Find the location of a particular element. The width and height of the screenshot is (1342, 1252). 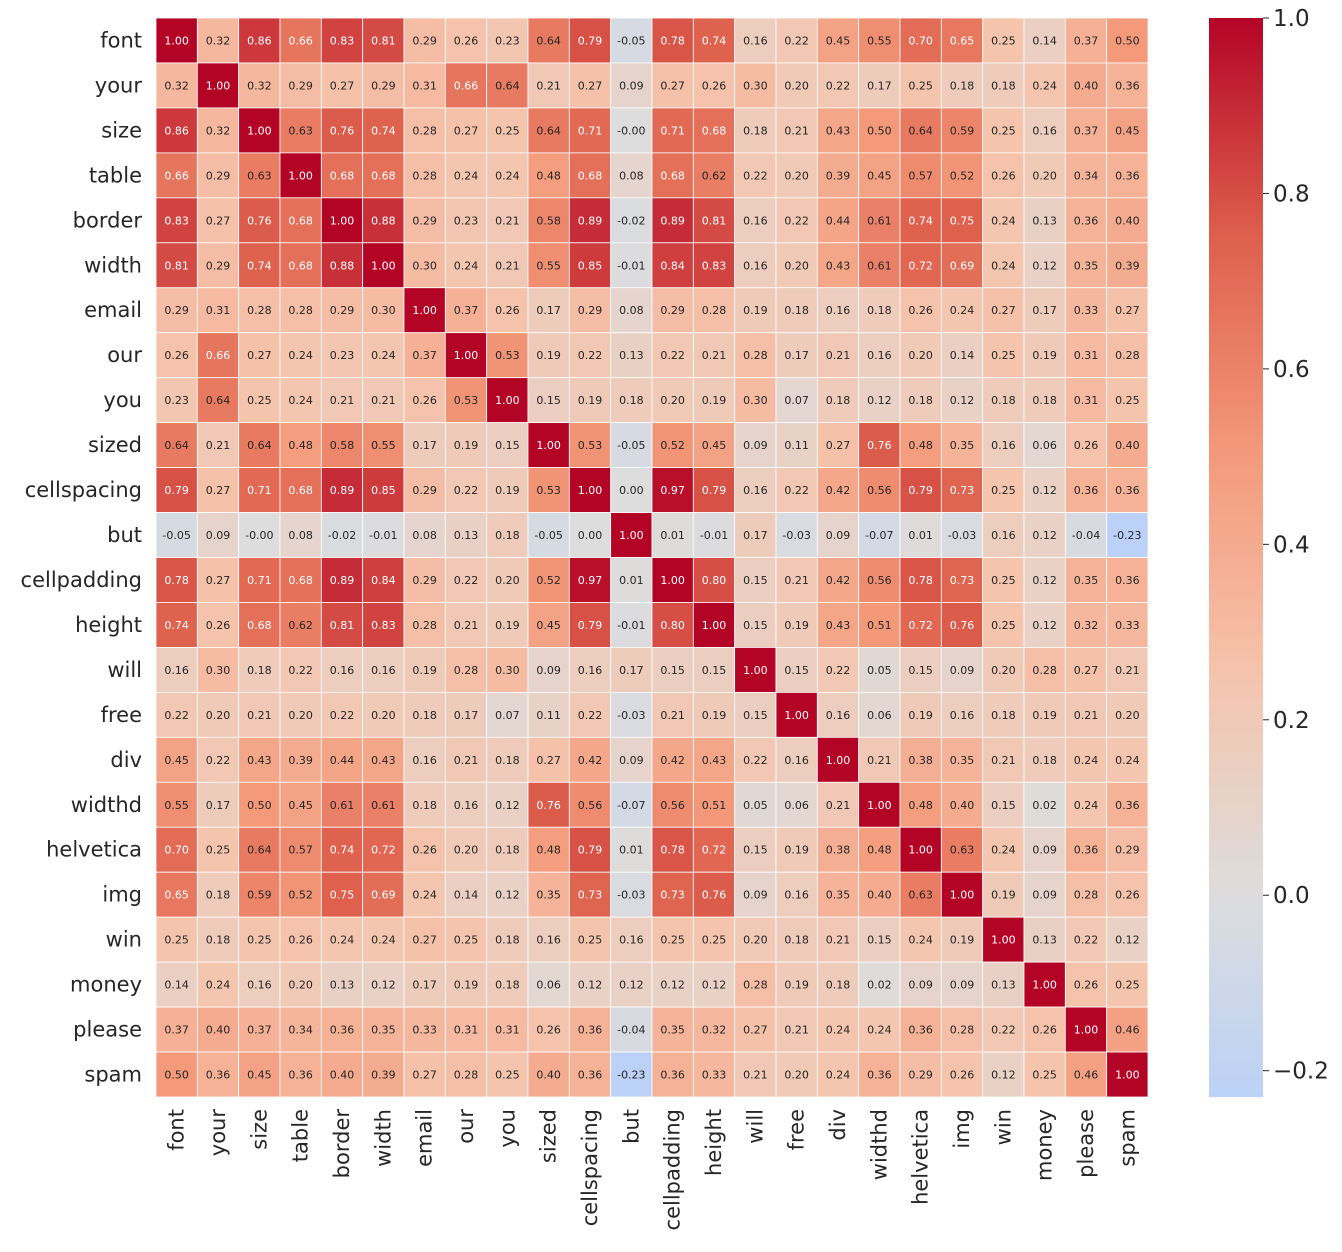

cell-annotation-win-width: 0.24 is located at coordinates (383, 940).